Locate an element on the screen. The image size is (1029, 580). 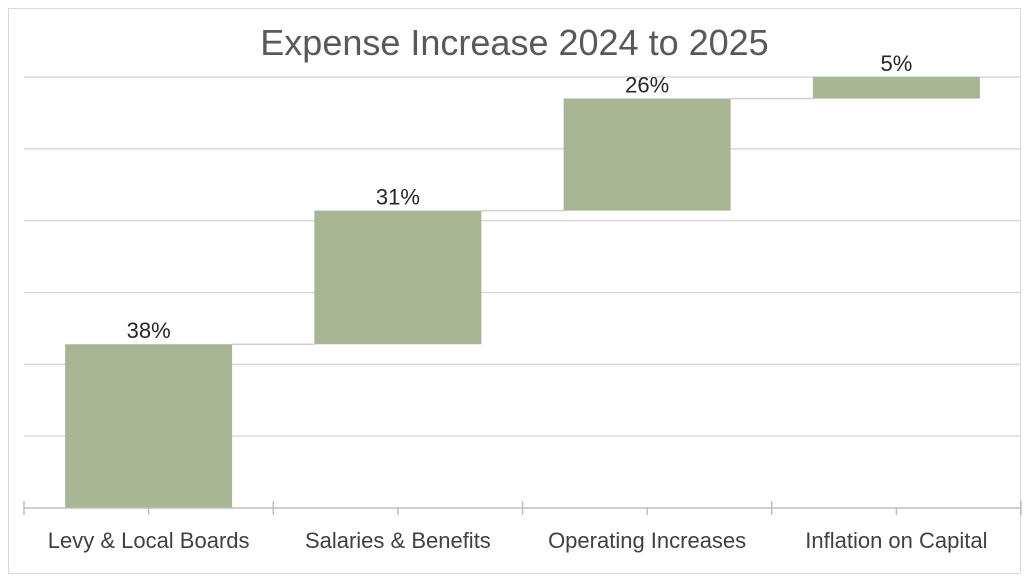
data-label: 5% is located at coordinates (896, 63).